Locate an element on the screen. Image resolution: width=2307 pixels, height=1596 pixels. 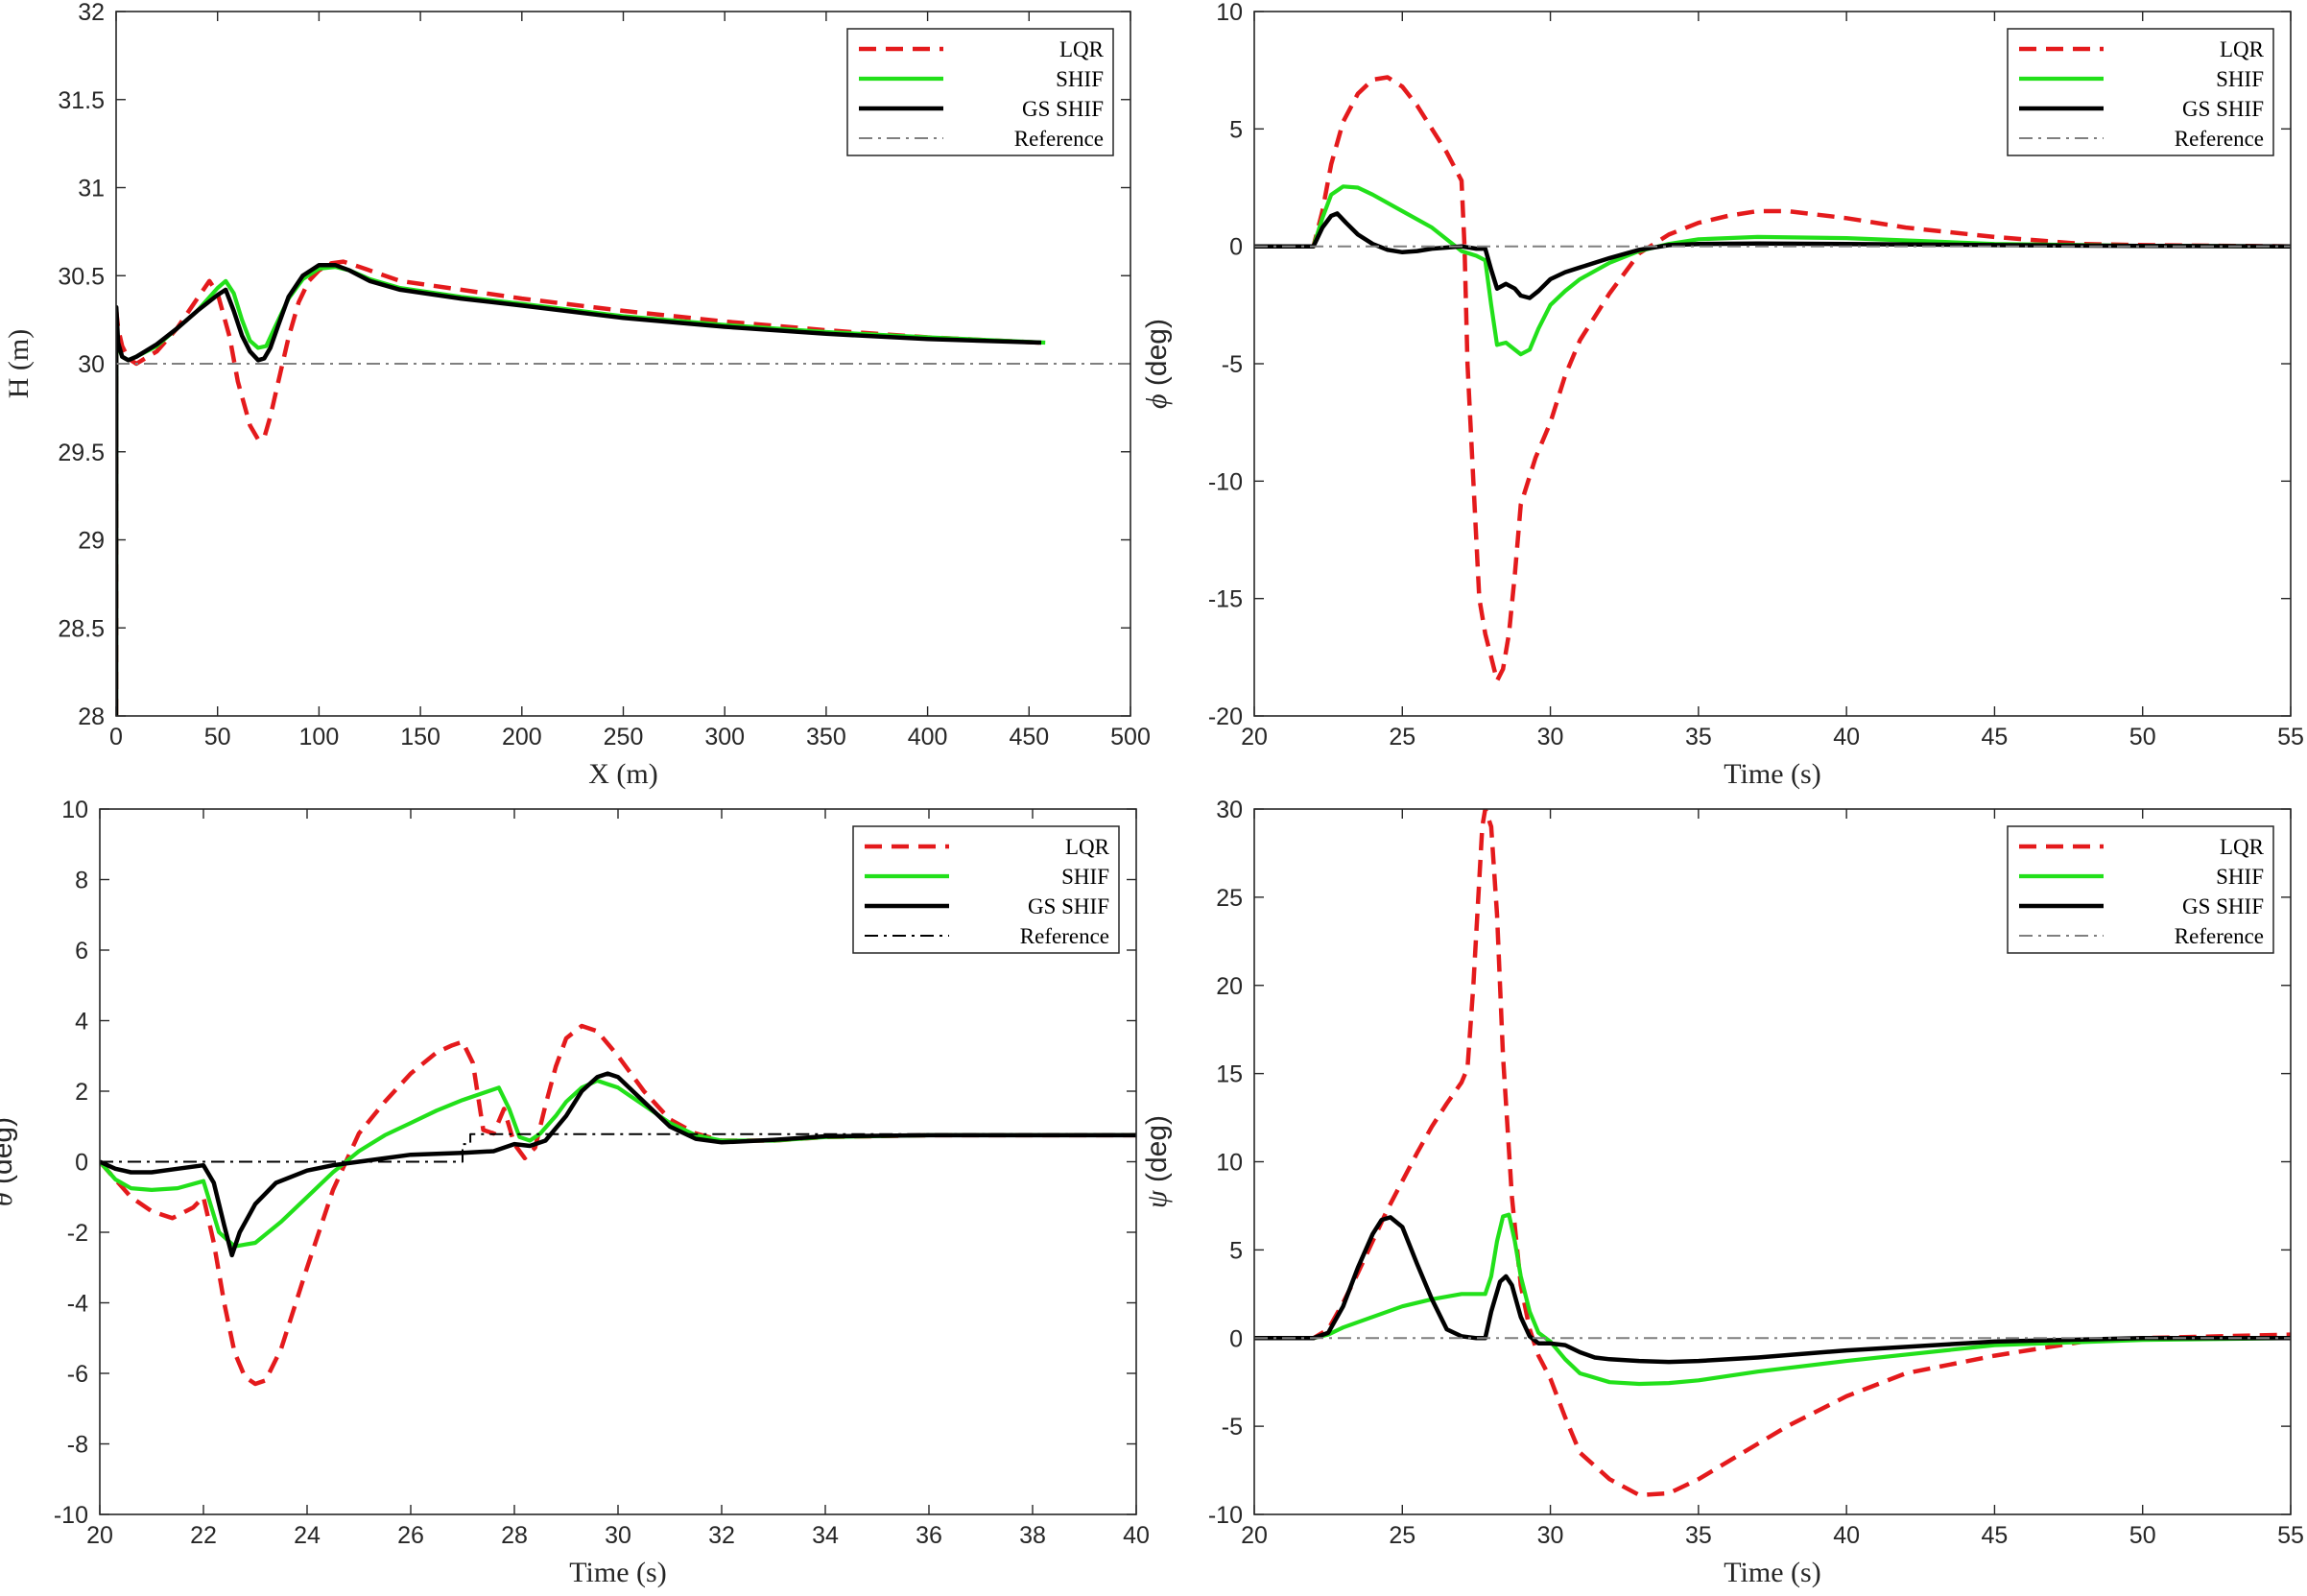
x-tick-label: 38 is located at coordinates (1032, 1535).